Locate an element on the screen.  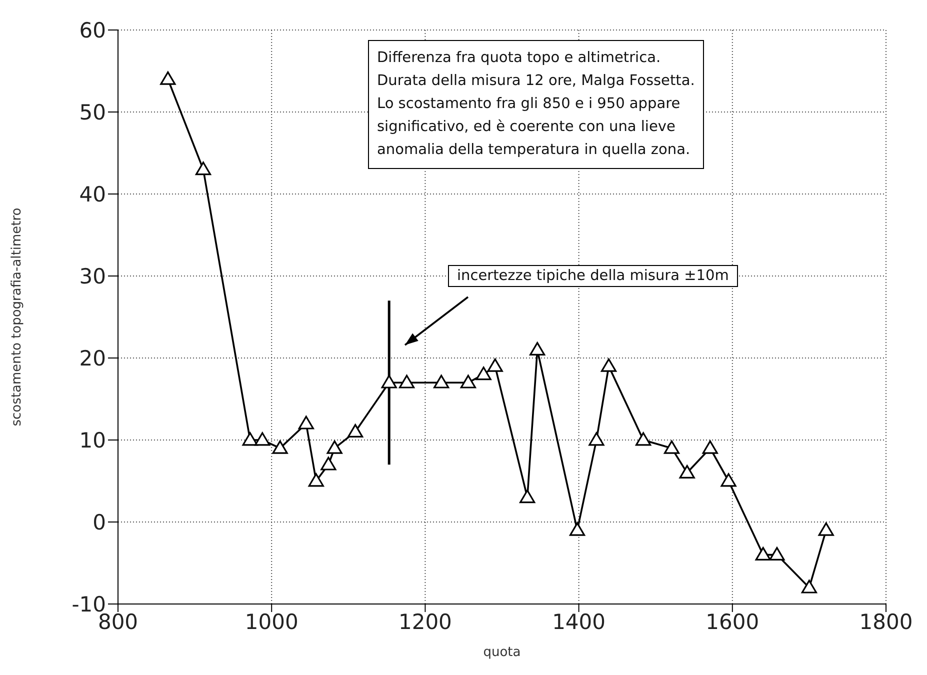
x-tick-label: 1400 is located at coordinates (579, 622).